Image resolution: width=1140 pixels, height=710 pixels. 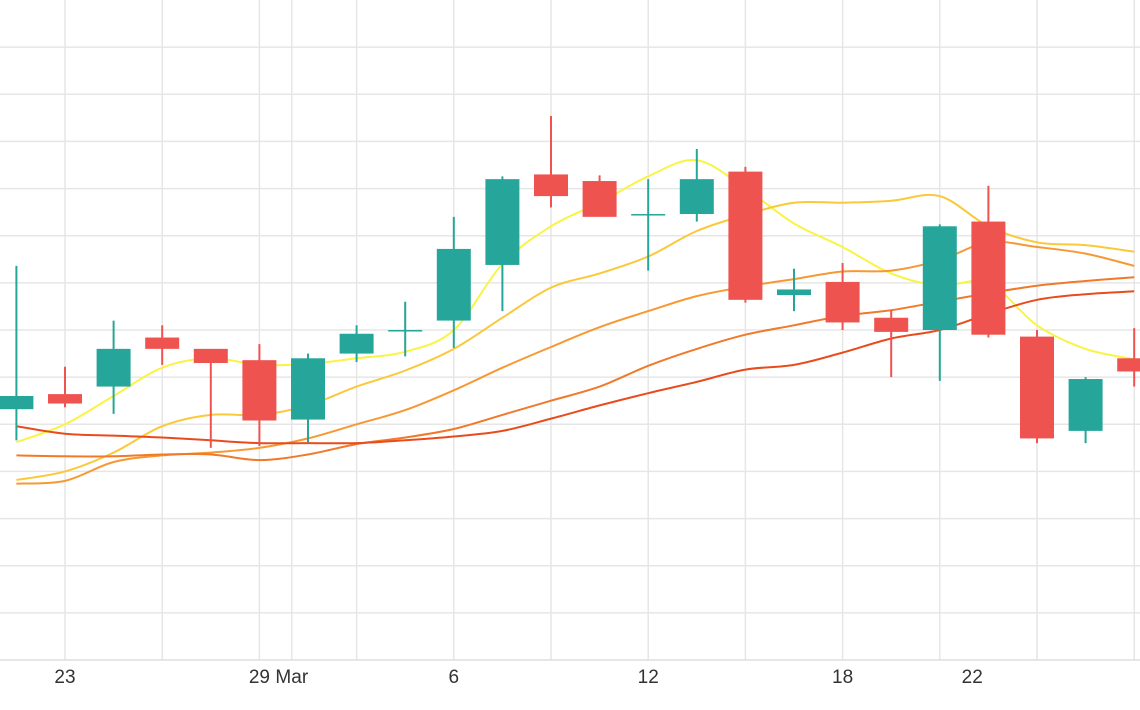 What do you see at coordinates (64, 677) in the screenshot?
I see `x-tick-label: 23` at bounding box center [64, 677].